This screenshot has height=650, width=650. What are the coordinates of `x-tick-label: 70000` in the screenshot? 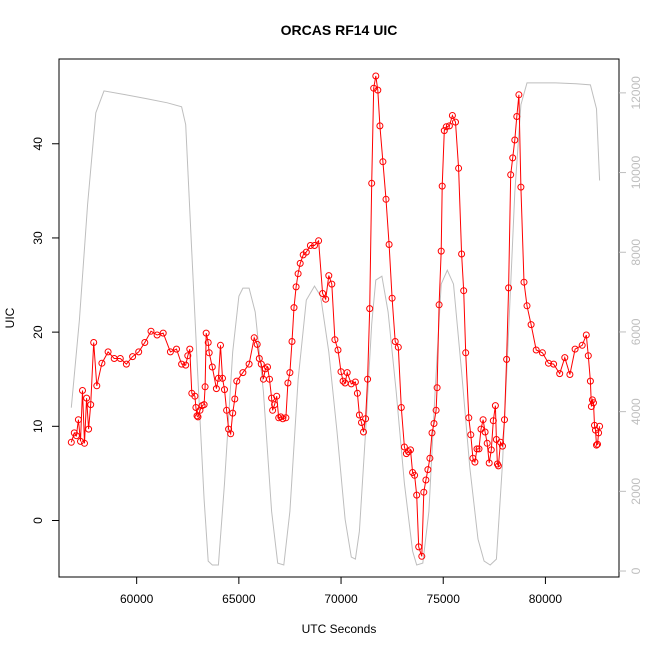 It's located at (341, 599).